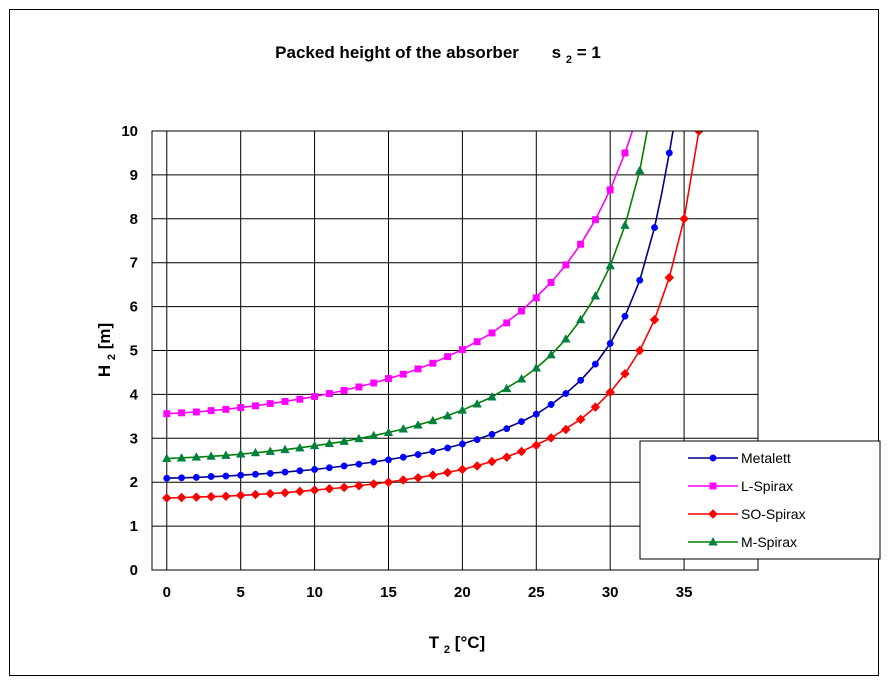 The width and height of the screenshot is (889, 689). Describe the element at coordinates (769, 542) in the screenshot. I see `legend-label: M-Spirax` at that location.